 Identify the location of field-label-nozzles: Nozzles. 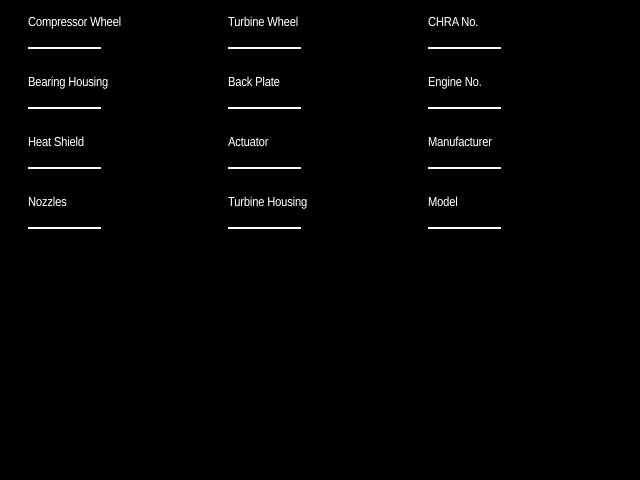
(47, 201).